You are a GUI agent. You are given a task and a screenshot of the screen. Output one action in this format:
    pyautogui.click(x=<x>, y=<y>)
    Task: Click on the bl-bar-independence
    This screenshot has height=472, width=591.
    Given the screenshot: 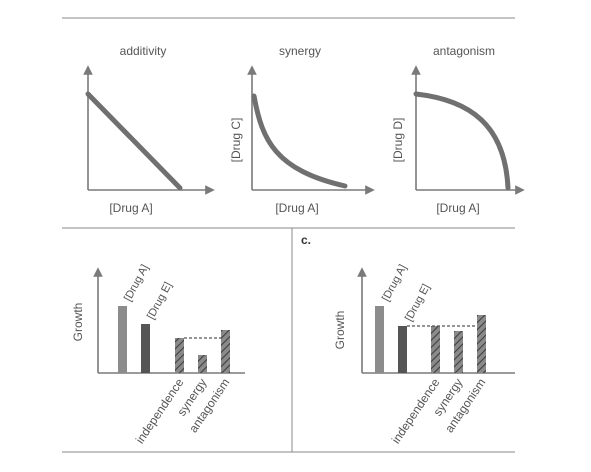 What is the action you would take?
    pyautogui.click(x=179, y=355)
    